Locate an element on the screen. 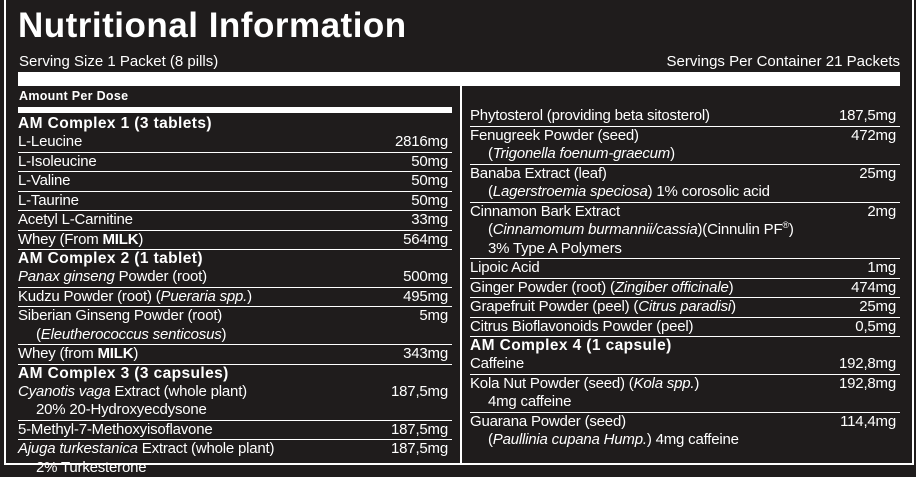 This screenshot has width=916, height=477. text-segment: )(Cinnulin PF is located at coordinates (739, 229).